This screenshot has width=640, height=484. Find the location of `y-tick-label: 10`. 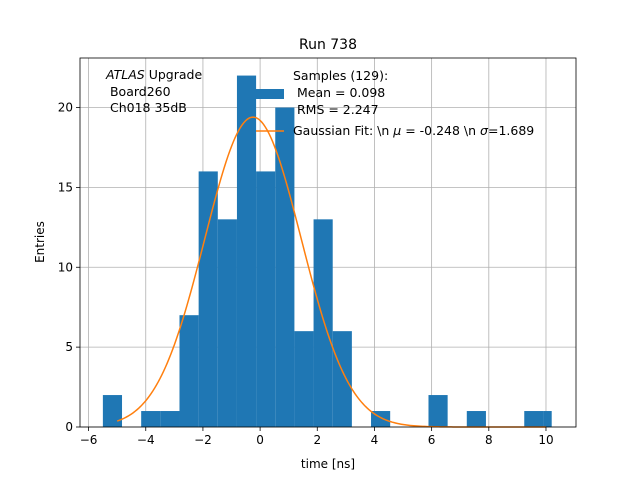

y-tick-label: 10 is located at coordinates (65, 267).